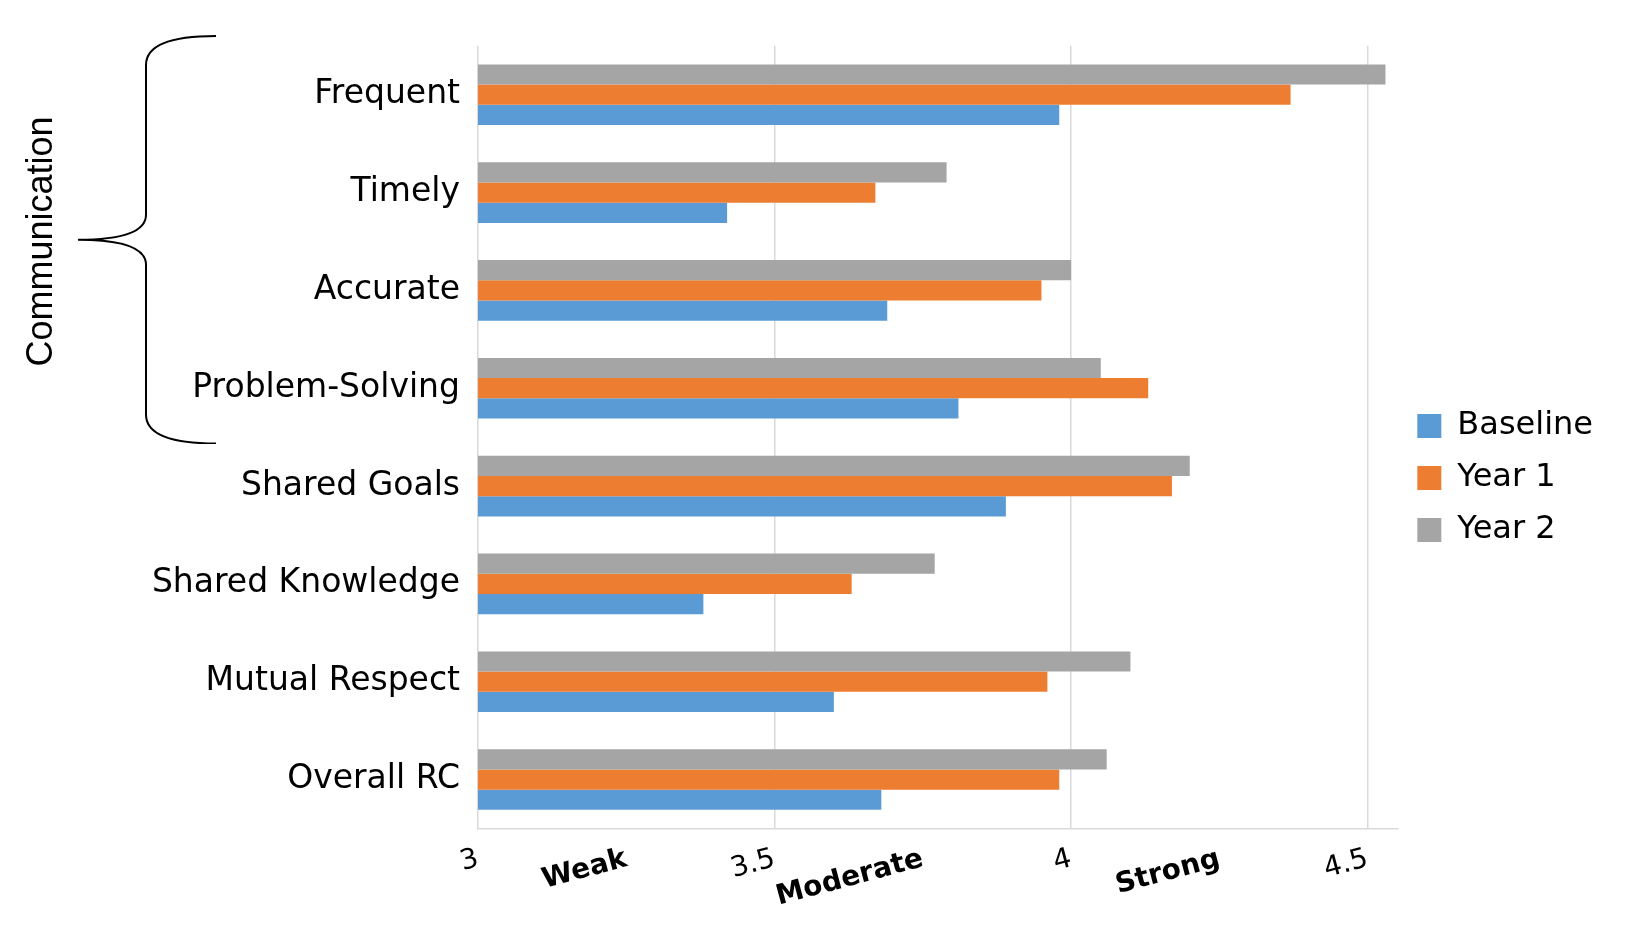 Image resolution: width=1627 pixels, height=941 pixels. What do you see at coordinates (1506, 475) in the screenshot?
I see `legend-label: Year 1` at bounding box center [1506, 475].